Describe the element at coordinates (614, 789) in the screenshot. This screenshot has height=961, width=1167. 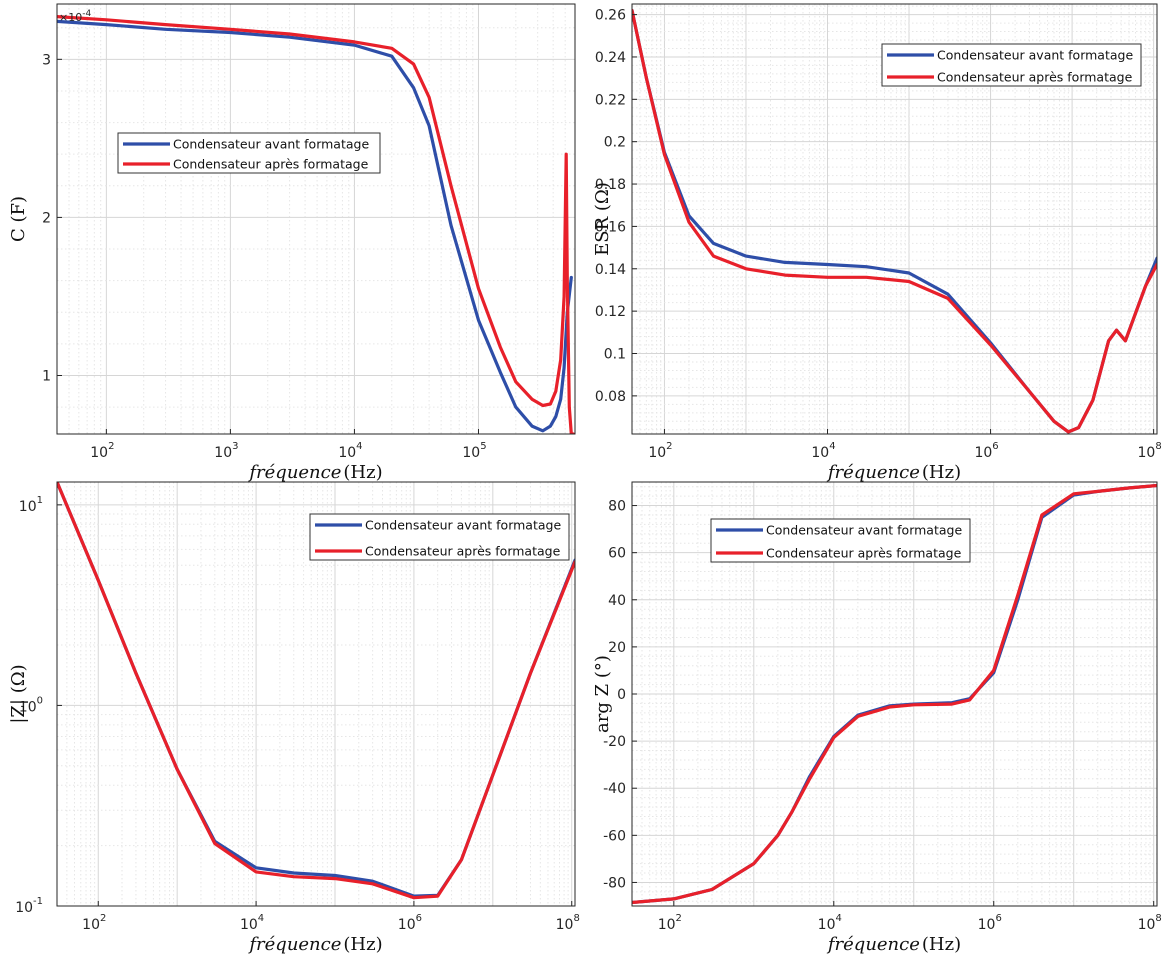
I see `y-tick-label: -40` at that location.